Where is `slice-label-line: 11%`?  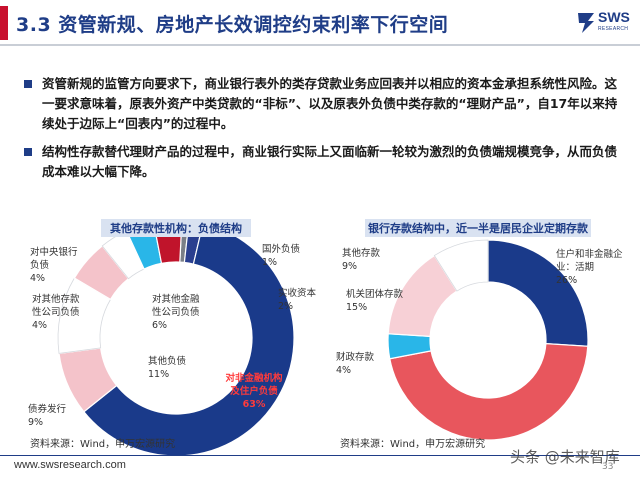 slice-label-line: 11% is located at coordinates (158, 374).